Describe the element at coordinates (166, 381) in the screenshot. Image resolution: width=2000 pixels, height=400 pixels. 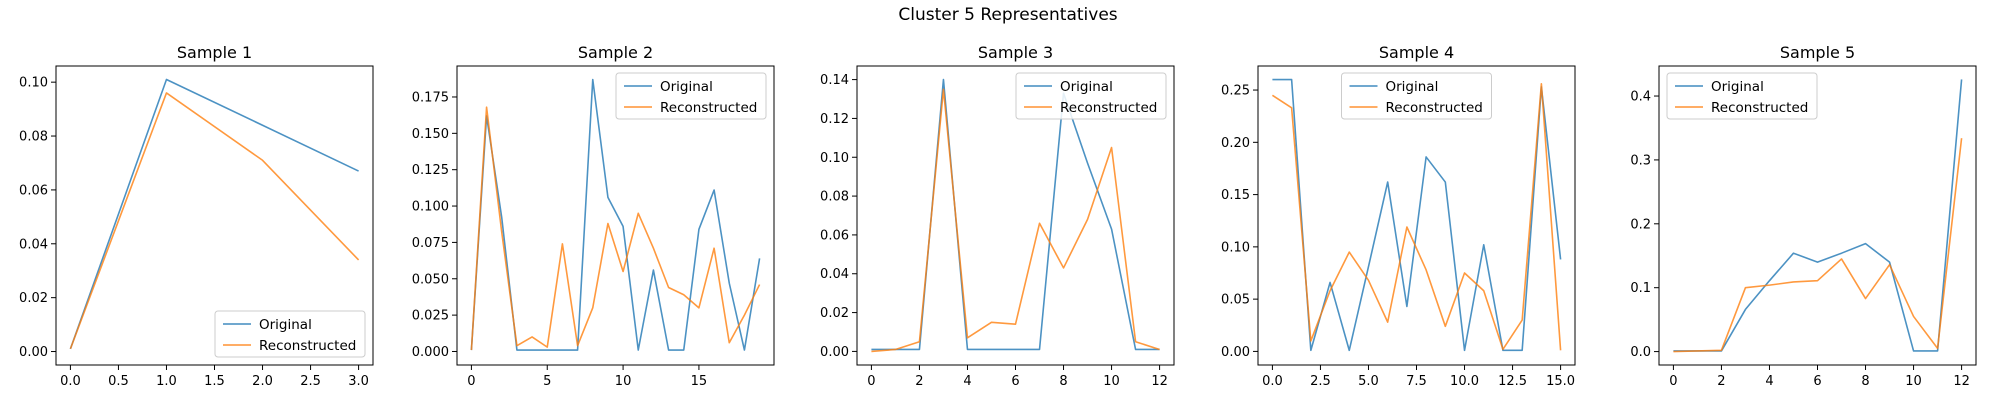
I see `x-tick-label: 1.0` at that location.